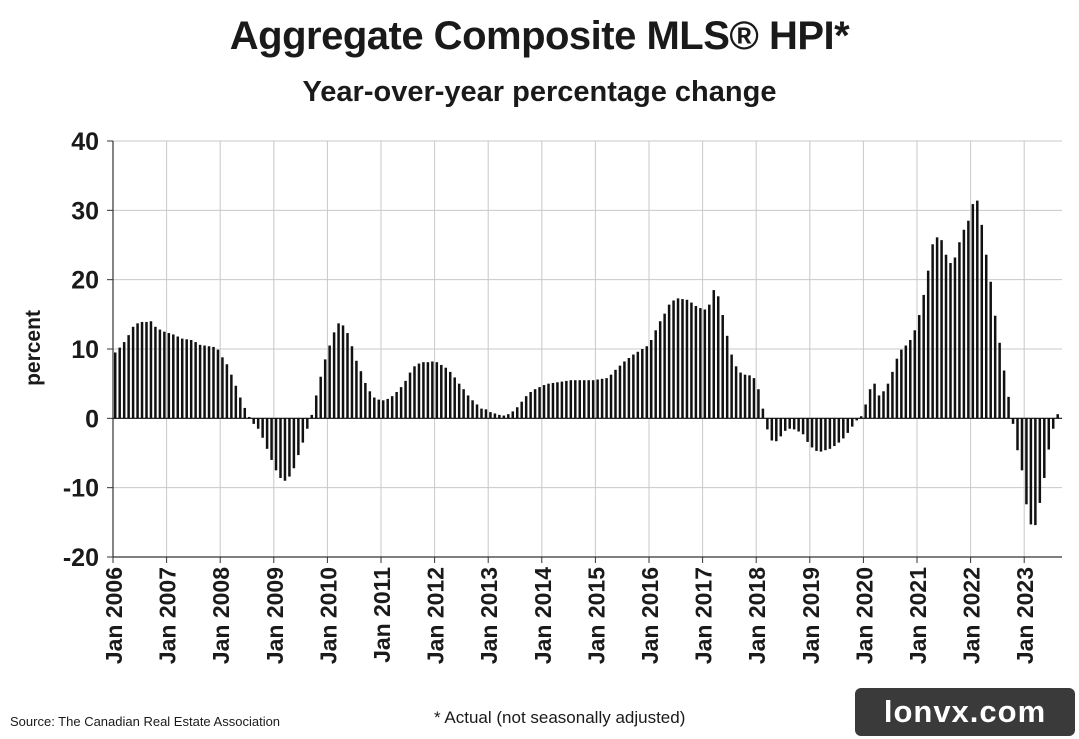  What do you see at coordinates (972, 615) in the screenshot?
I see `x-tick-label: Jan 2022` at bounding box center [972, 615].